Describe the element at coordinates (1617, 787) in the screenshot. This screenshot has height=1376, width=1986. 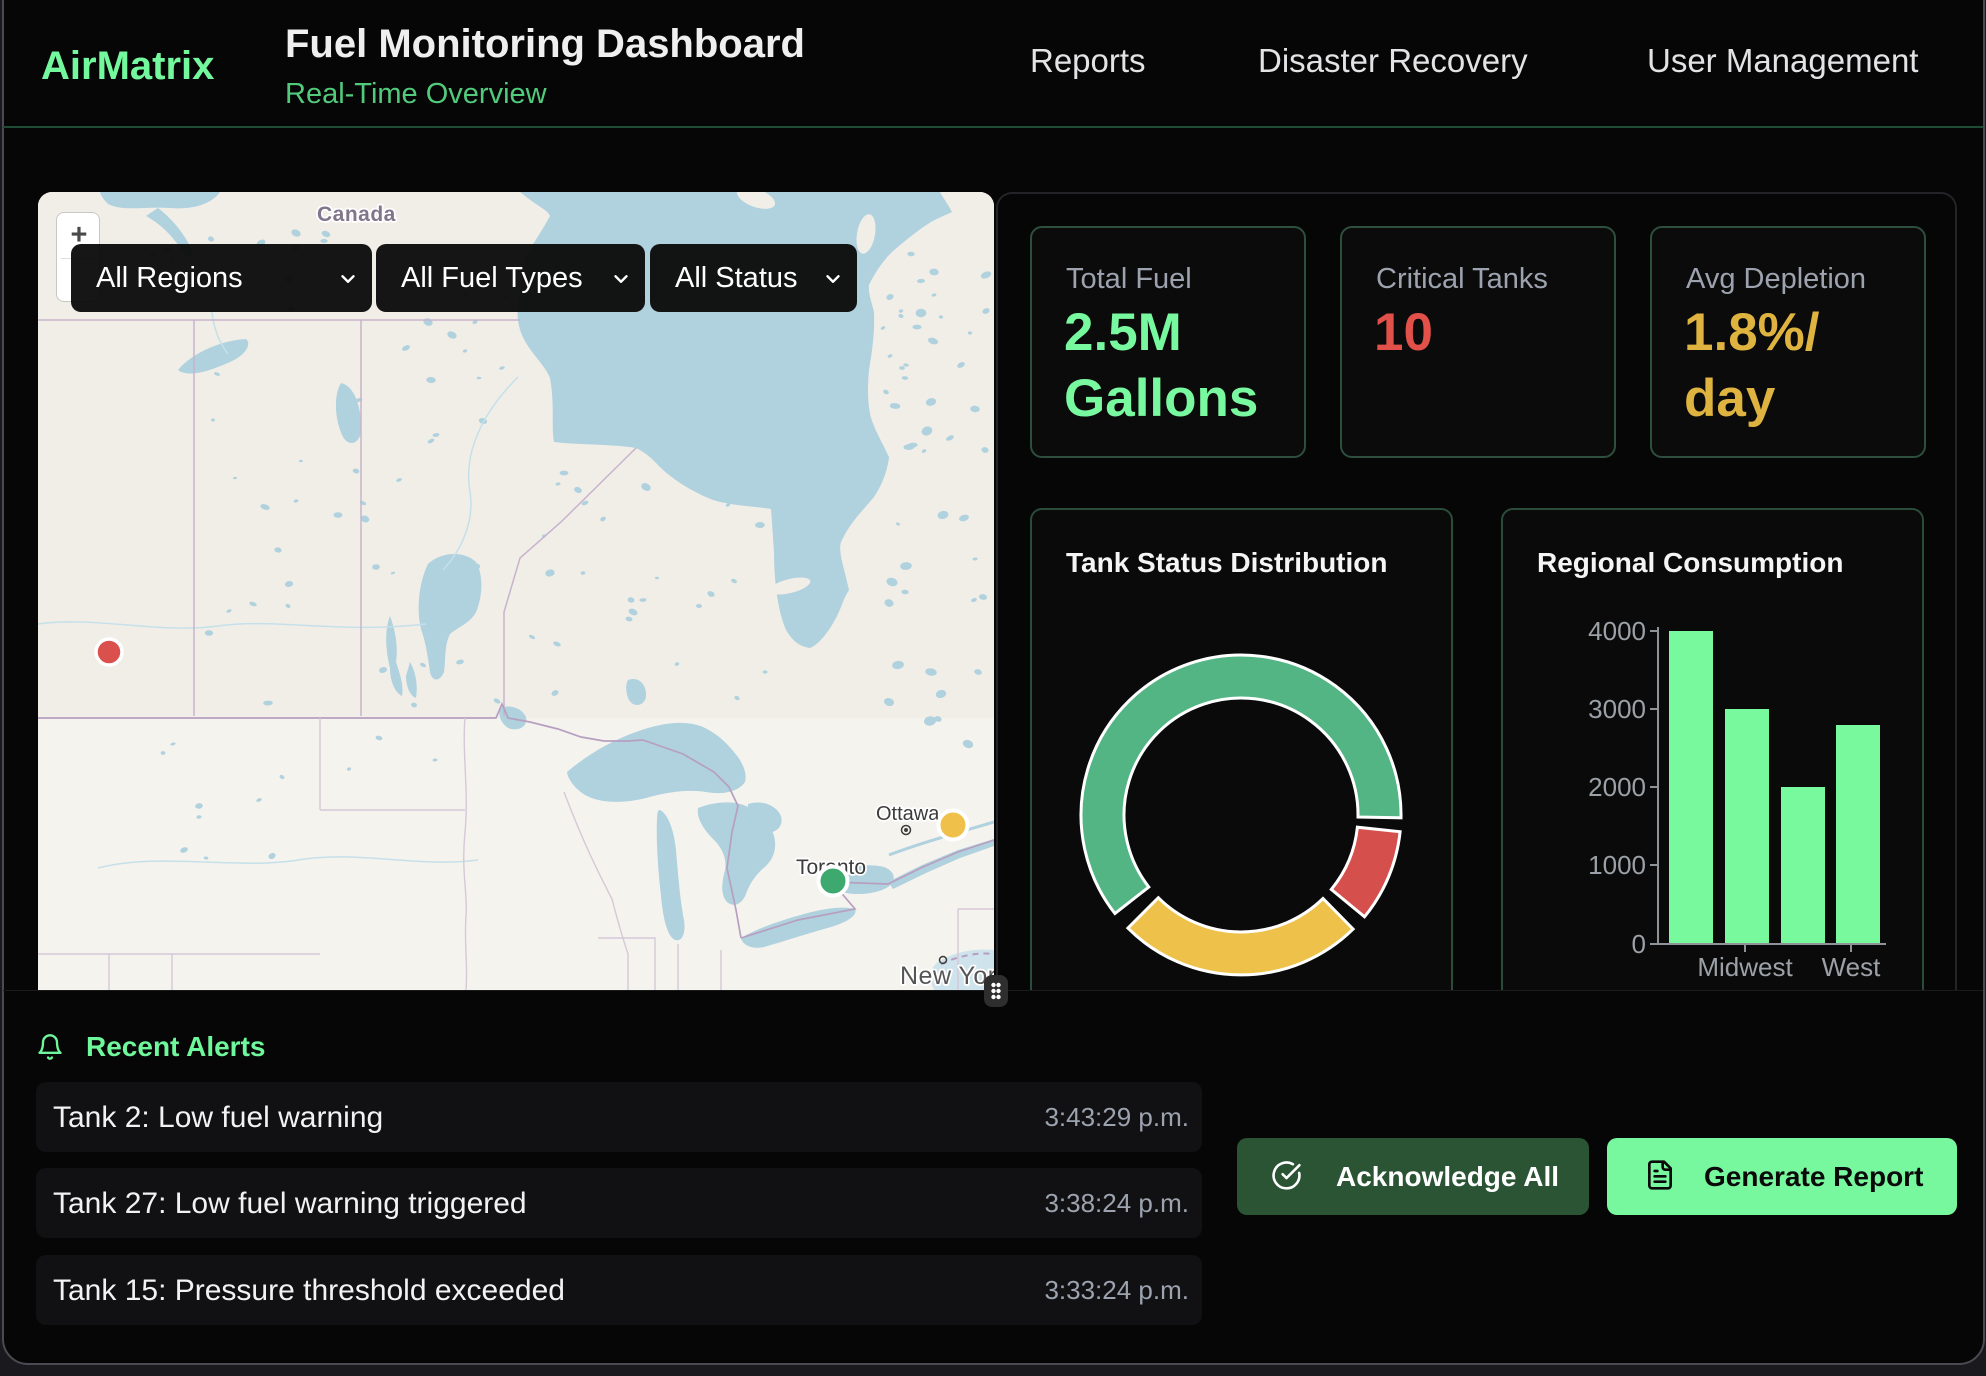
I see `svg-text: 2000` at that location.